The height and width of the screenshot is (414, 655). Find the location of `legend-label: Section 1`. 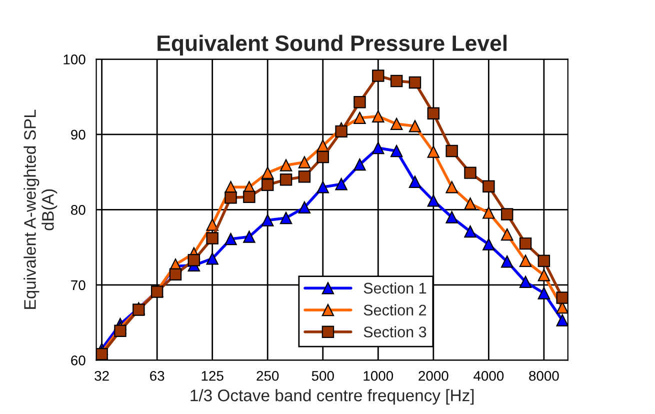

legend-label: Section 1 is located at coordinates (395, 288).